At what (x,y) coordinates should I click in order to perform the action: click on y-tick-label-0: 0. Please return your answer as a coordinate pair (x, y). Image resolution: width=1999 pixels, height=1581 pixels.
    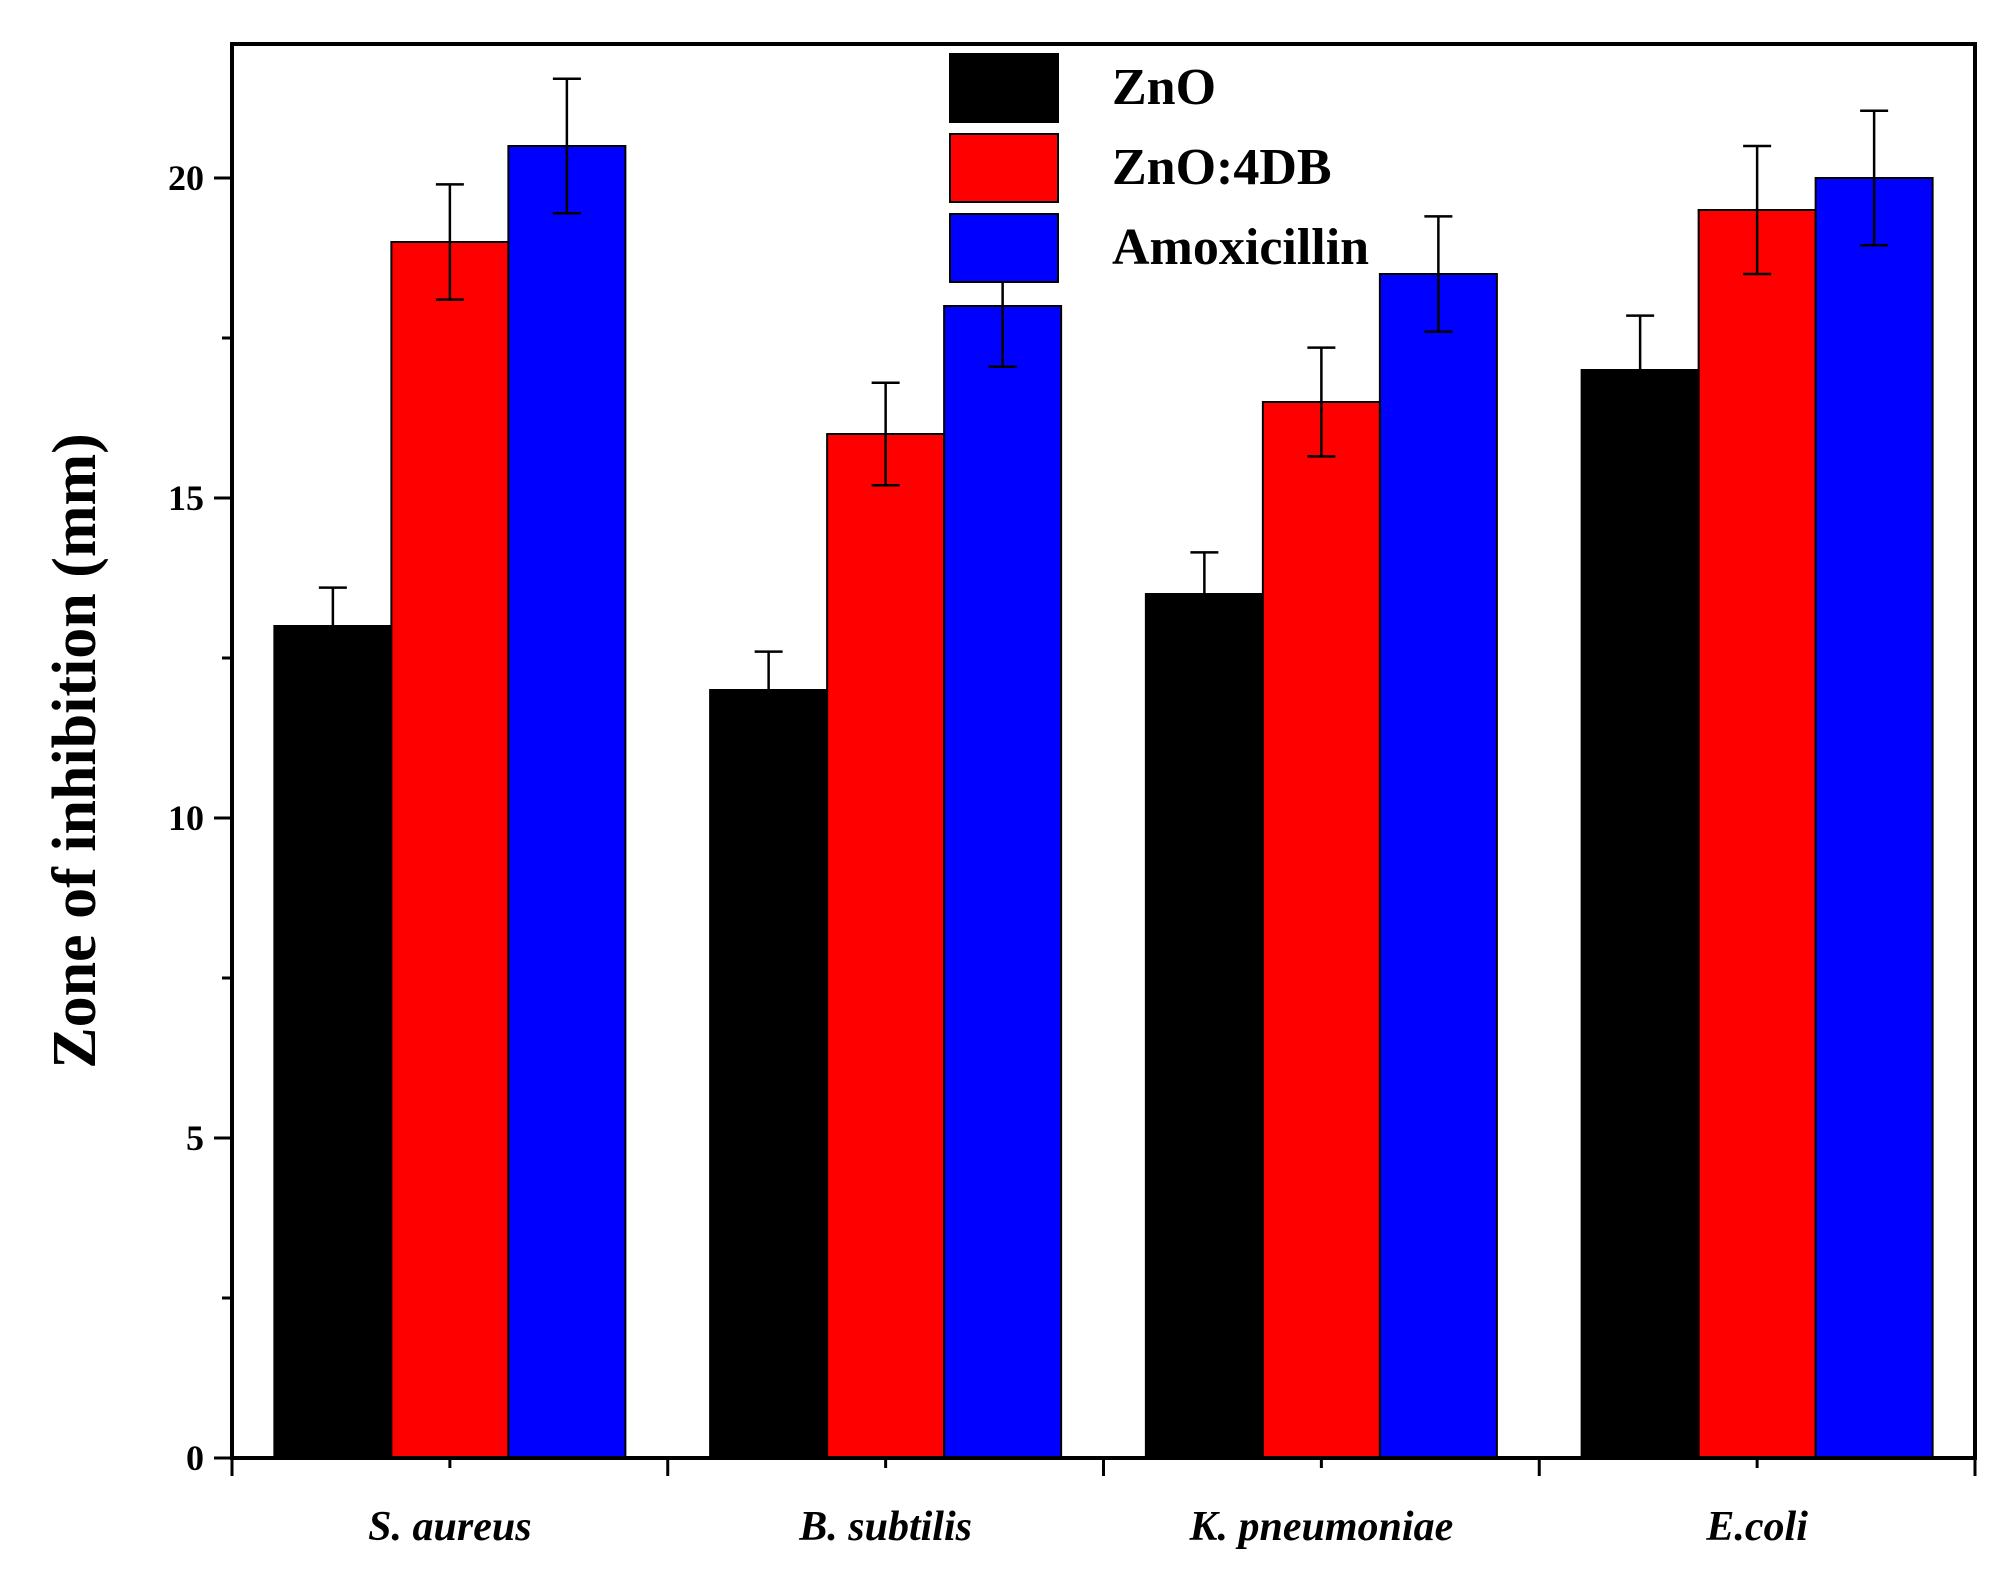
    Looking at the image, I should click on (195, 1458).